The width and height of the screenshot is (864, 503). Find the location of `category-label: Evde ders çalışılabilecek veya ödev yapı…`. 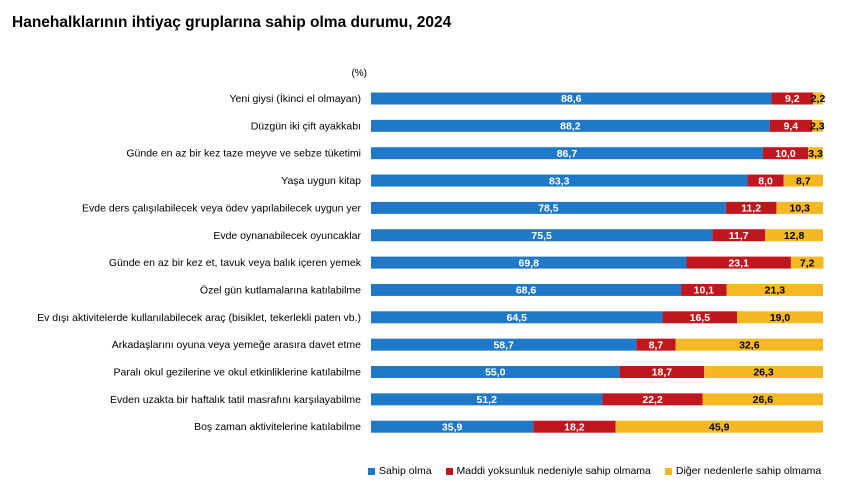

category-label: Evde ders çalışılabilecek veya ödev yapı… is located at coordinates (221, 208).